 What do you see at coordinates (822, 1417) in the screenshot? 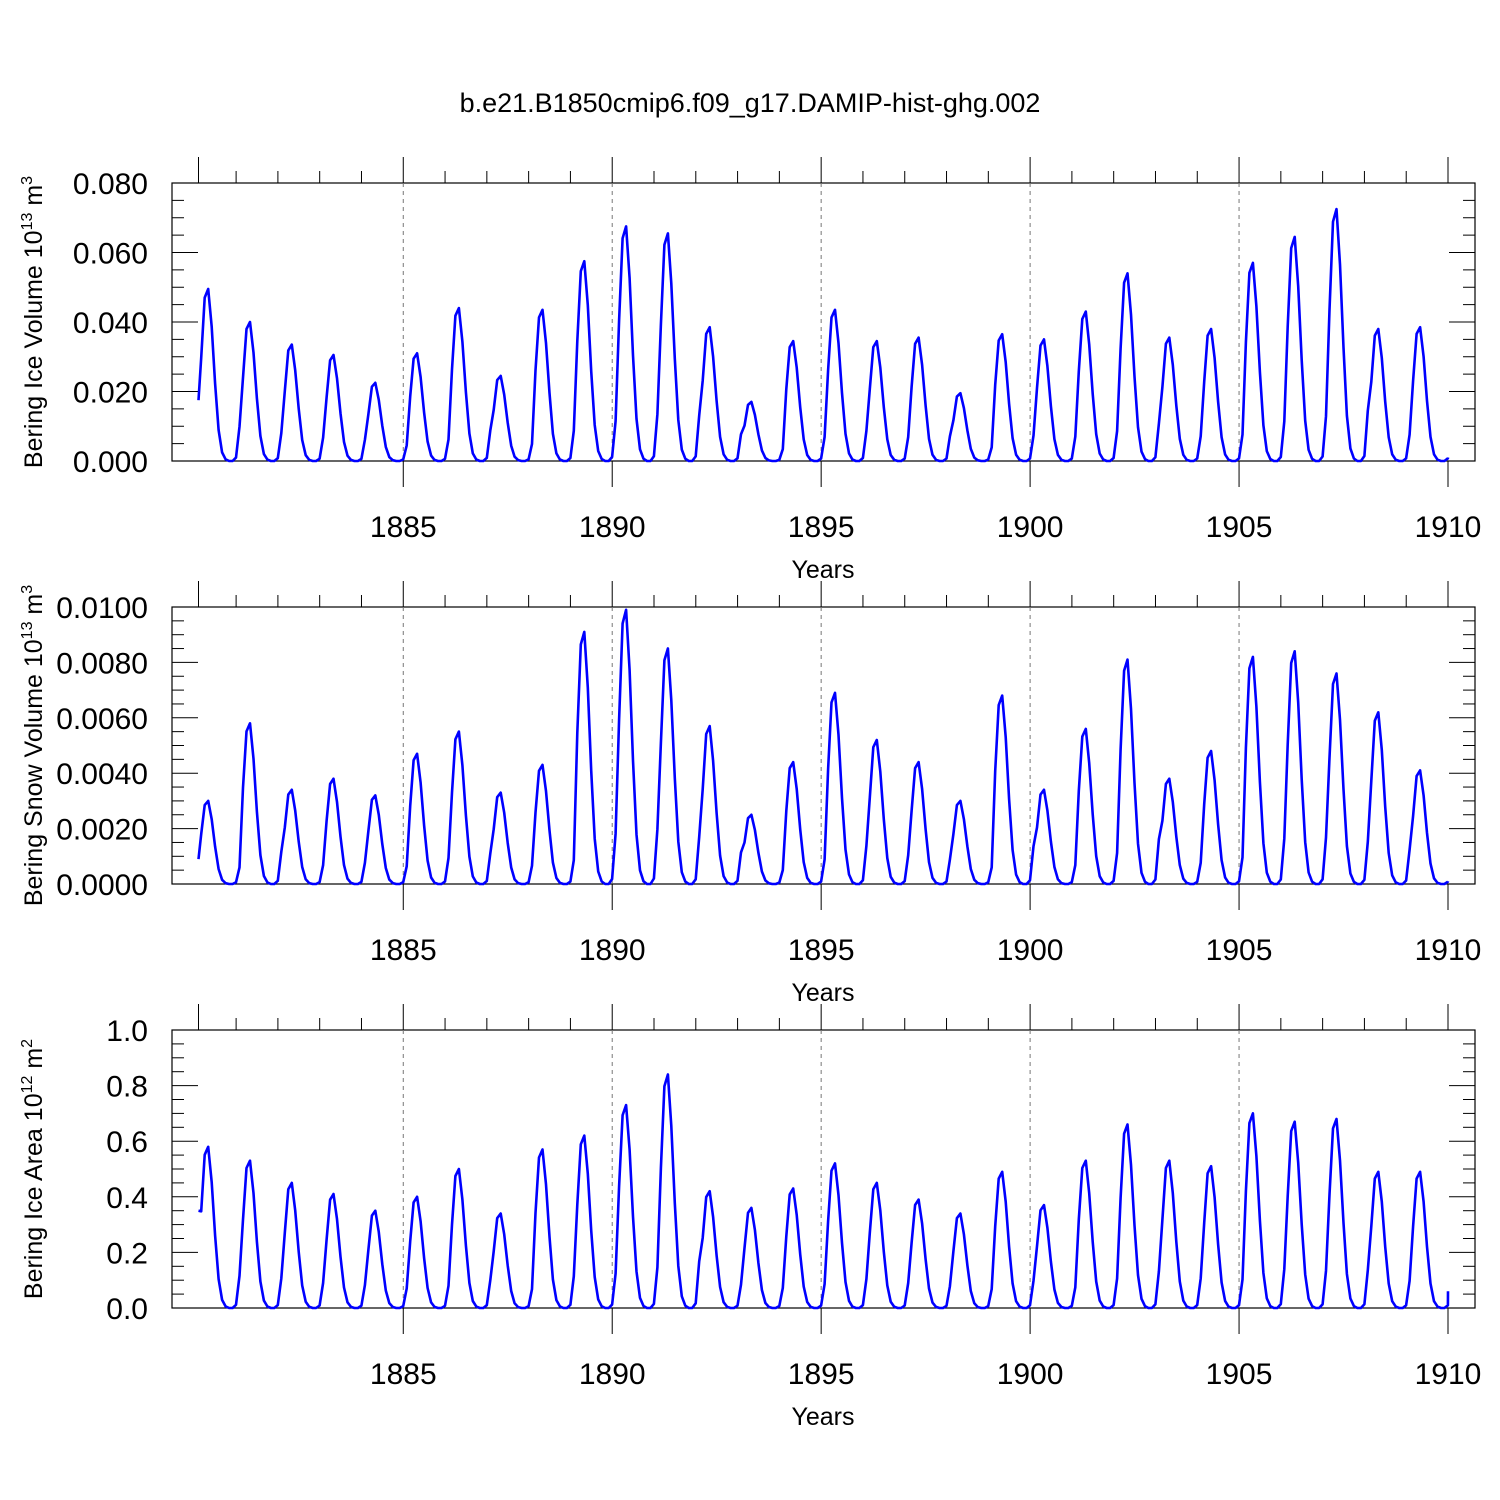
I see `x-axis-label: Years` at bounding box center [822, 1417].